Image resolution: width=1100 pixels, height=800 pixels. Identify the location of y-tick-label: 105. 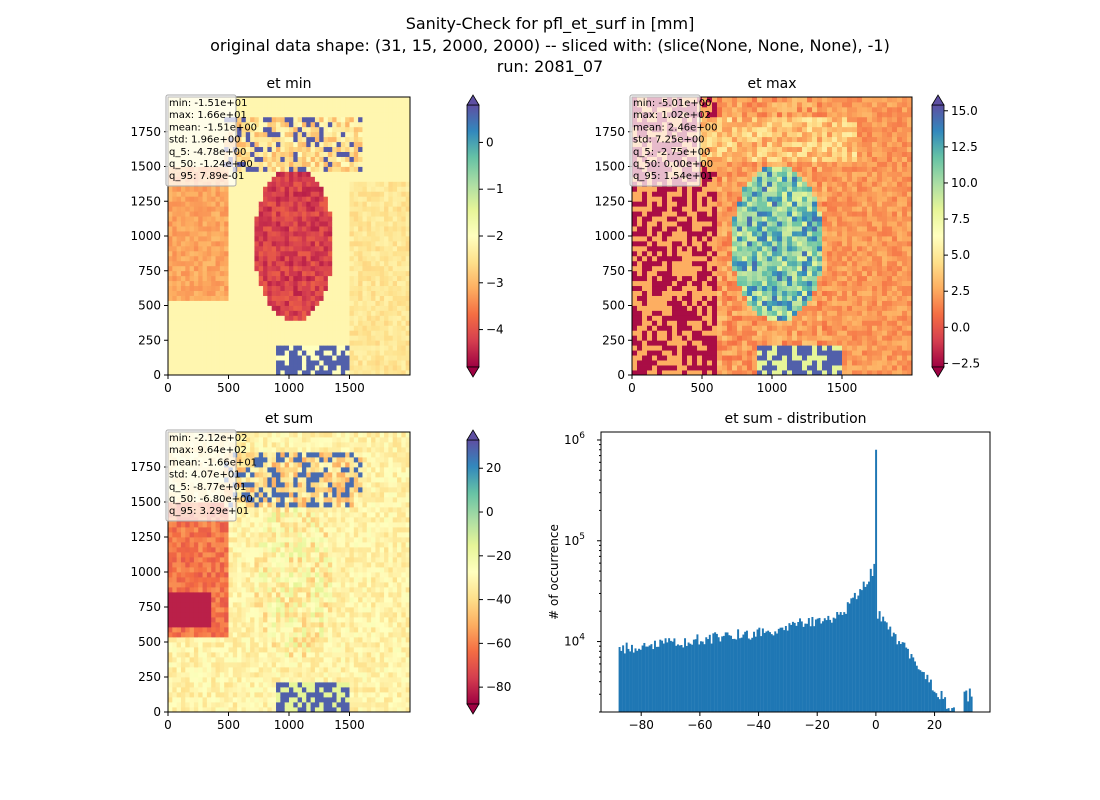
(574, 540).